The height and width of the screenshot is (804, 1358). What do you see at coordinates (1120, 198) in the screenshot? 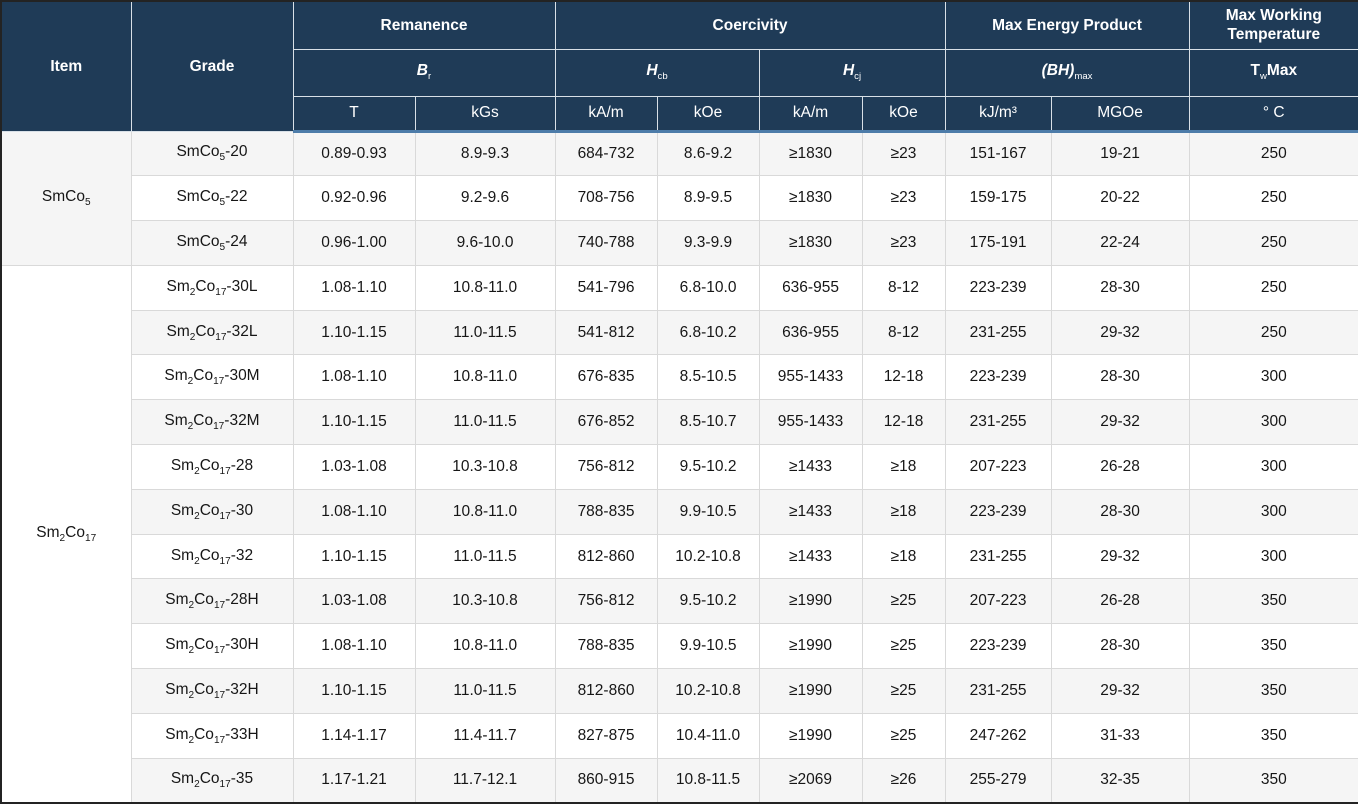
I see `value-cell: 20-22` at bounding box center [1120, 198].